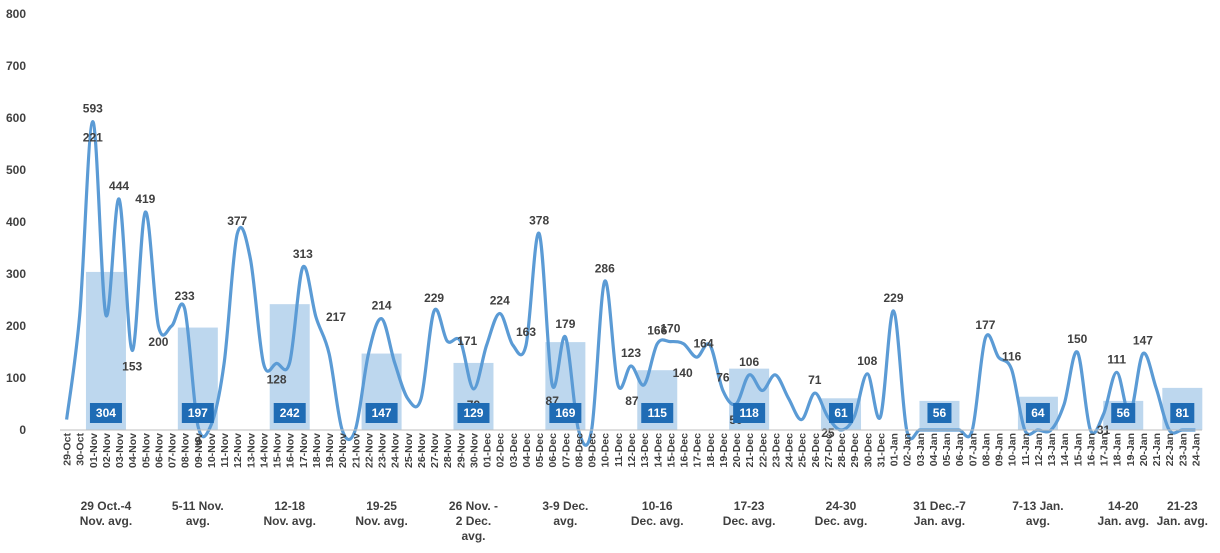 The height and width of the screenshot is (553, 1220). I want to click on x-tick-label: 12-Dec, so click(632, 450).